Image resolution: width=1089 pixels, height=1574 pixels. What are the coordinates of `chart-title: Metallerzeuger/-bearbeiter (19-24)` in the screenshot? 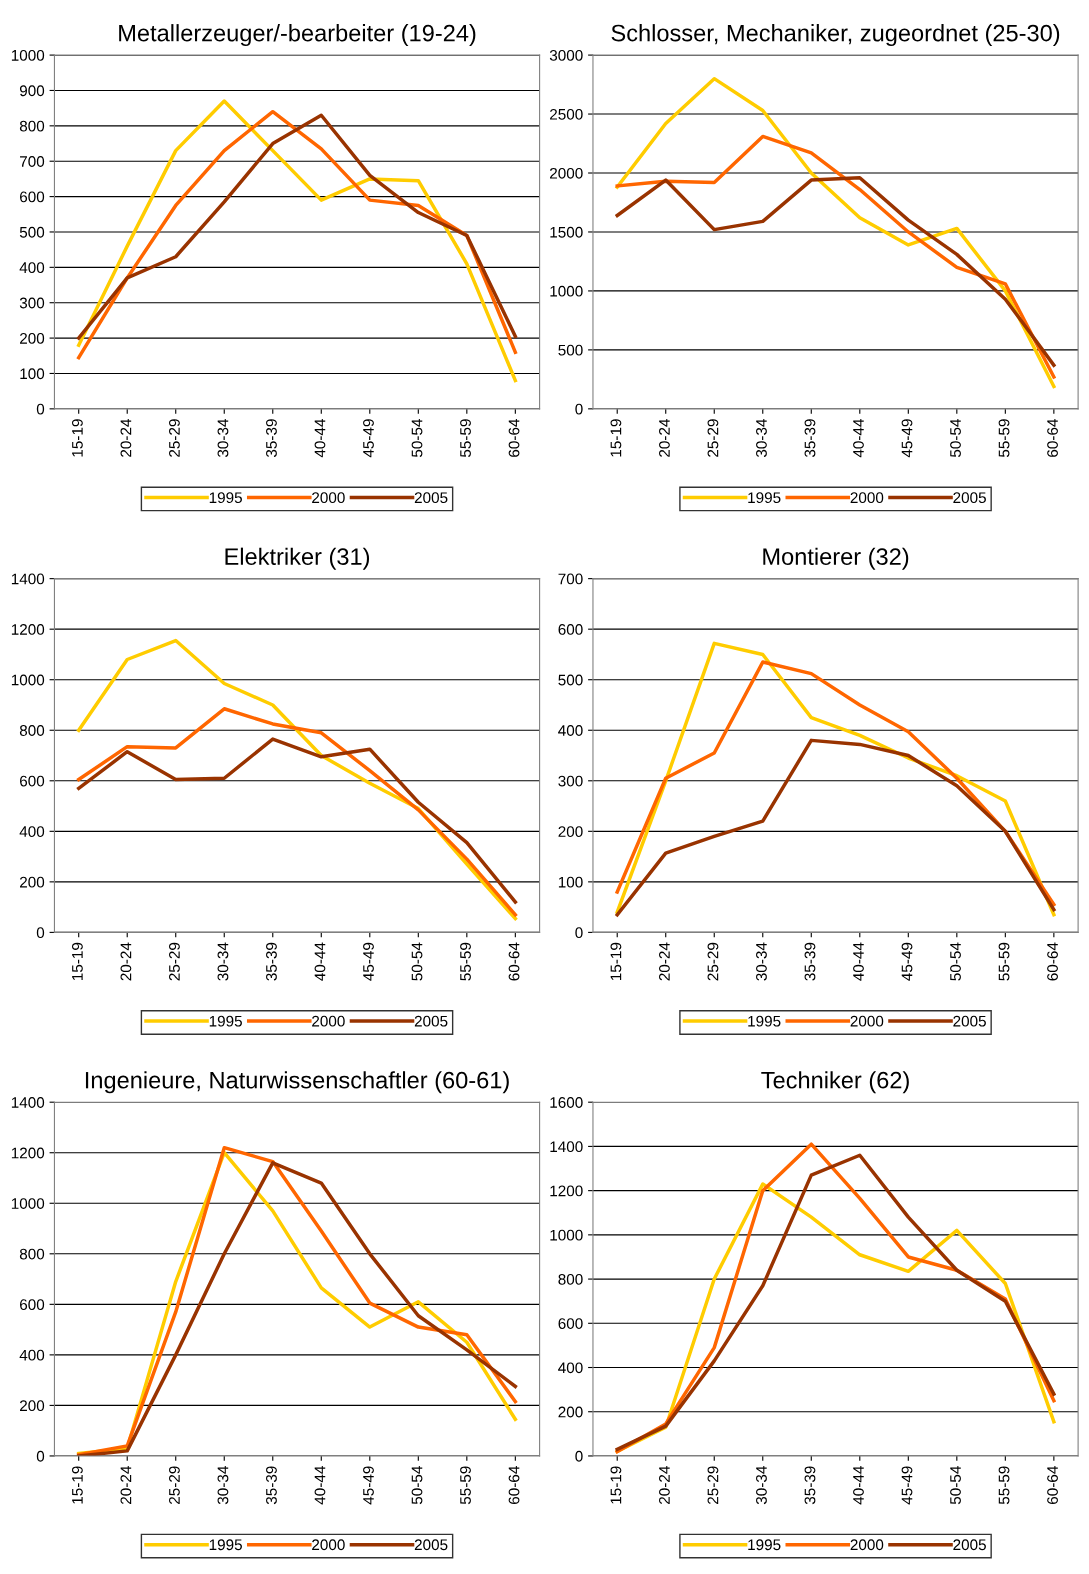 It's located at (297, 35).